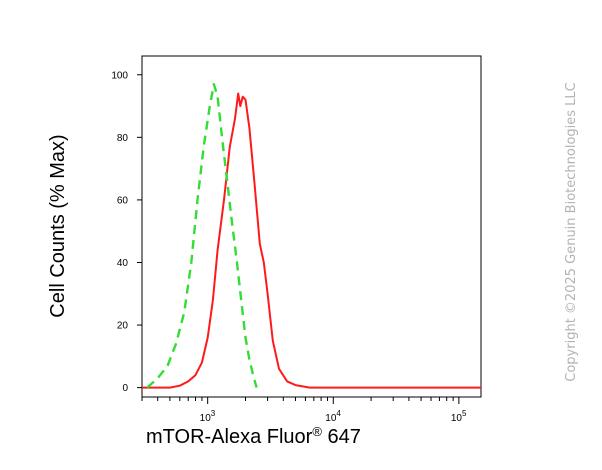  What do you see at coordinates (125, 388) in the screenshot?
I see `y-tick-label-0: 0` at bounding box center [125, 388].